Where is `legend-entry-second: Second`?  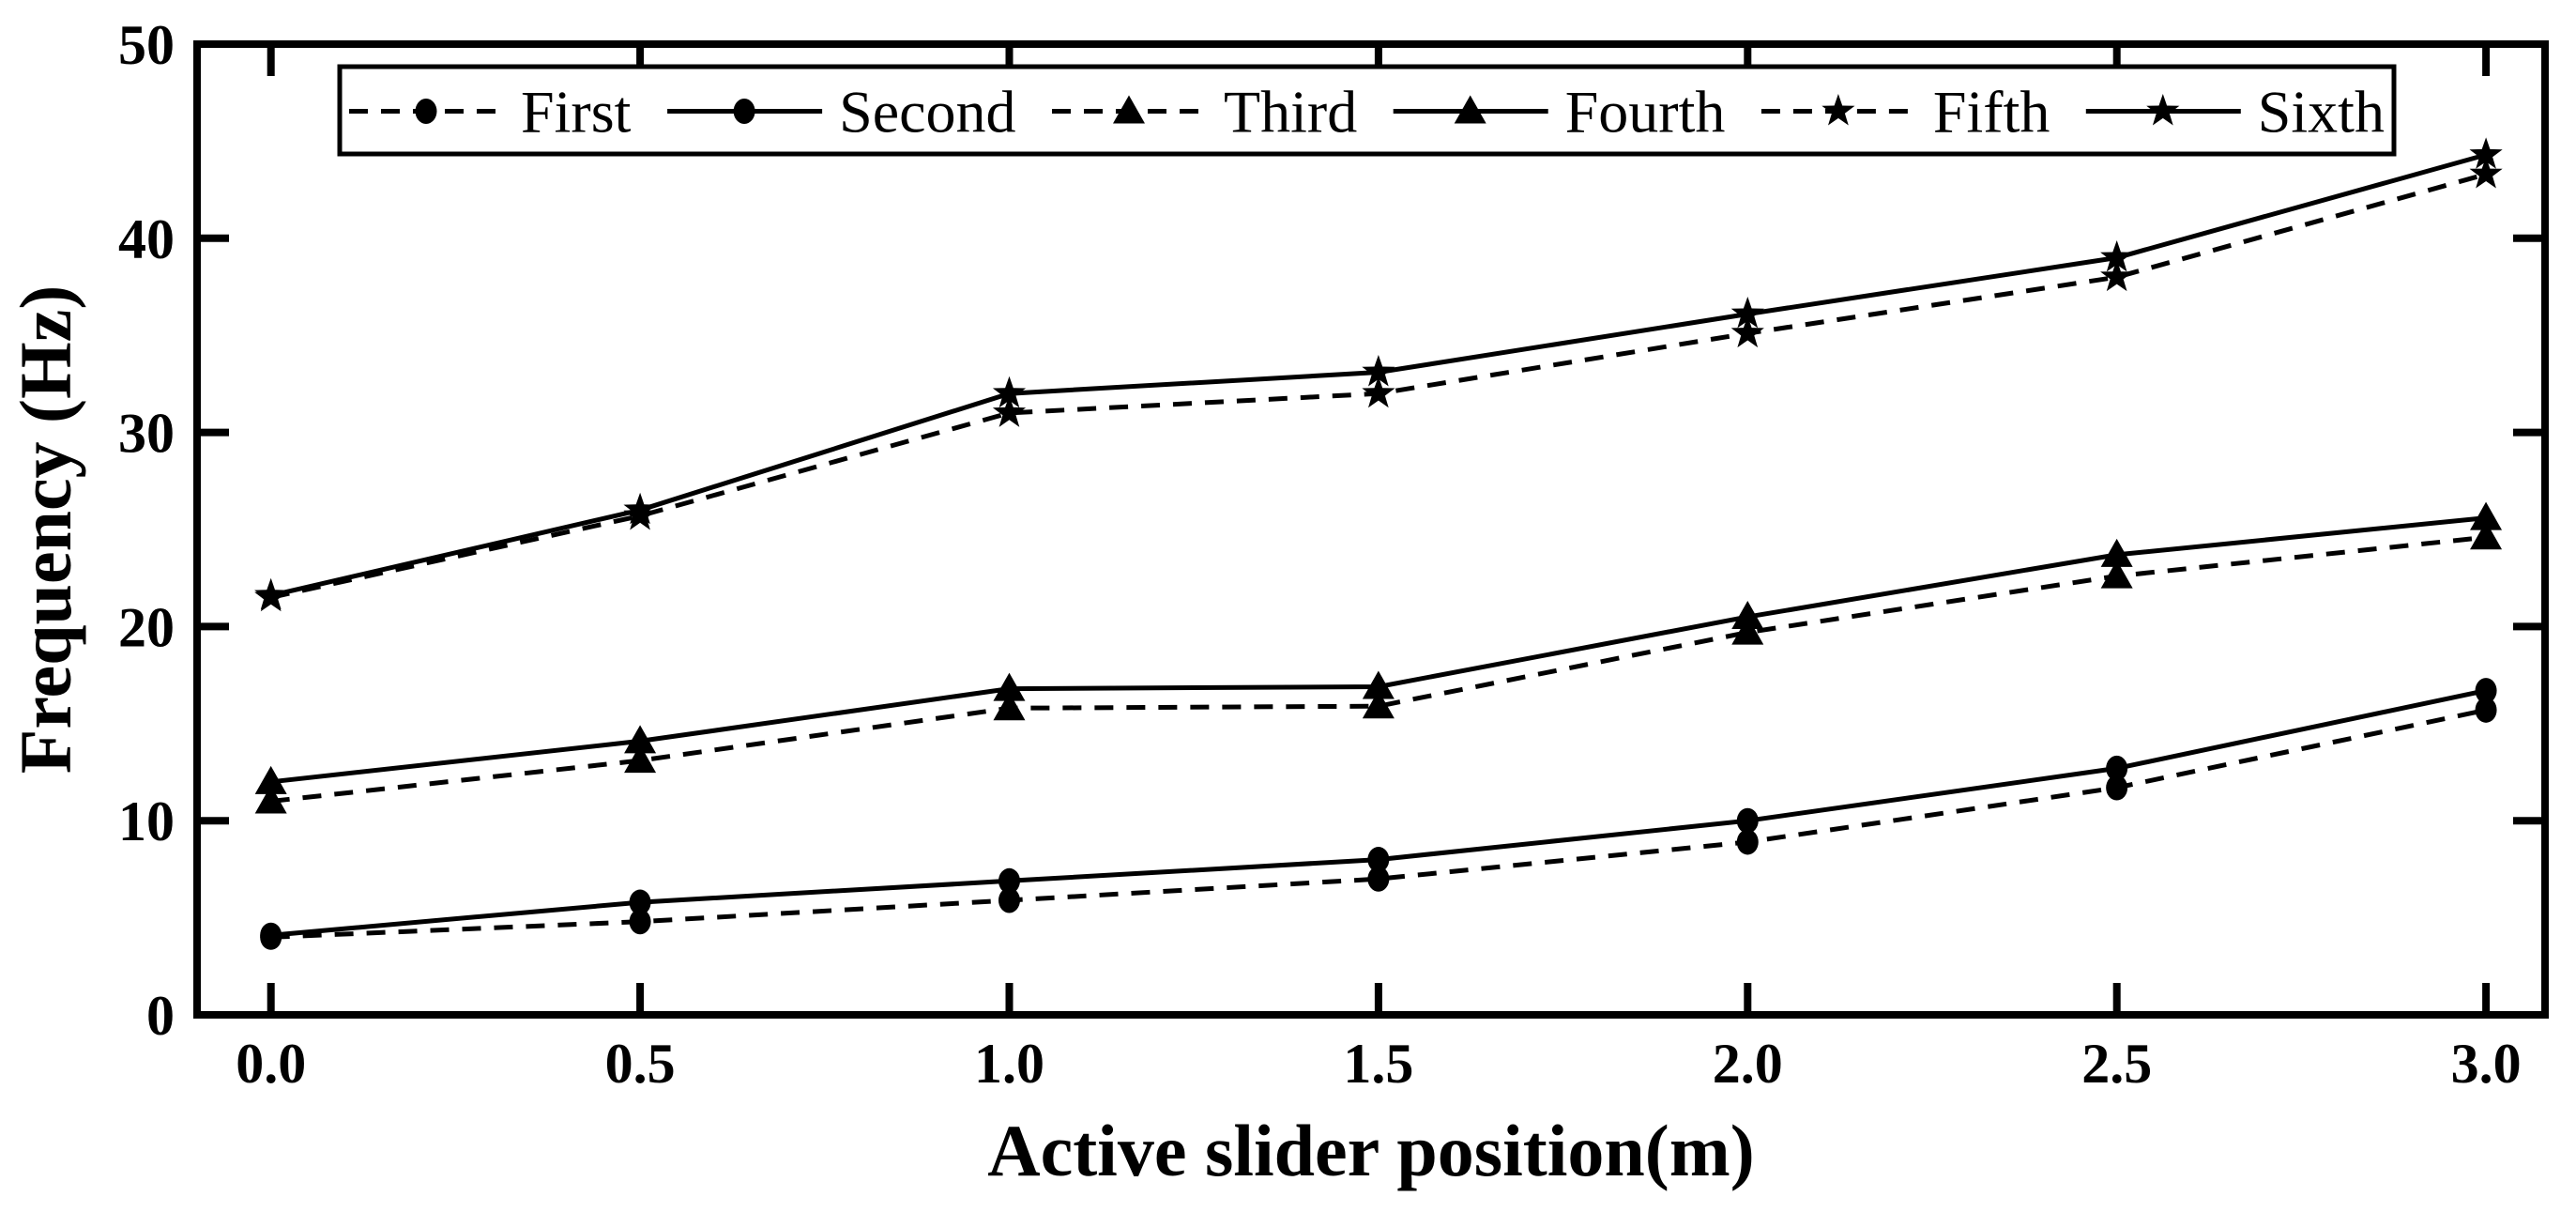
legend-entry-second: Second is located at coordinates (841, 112).